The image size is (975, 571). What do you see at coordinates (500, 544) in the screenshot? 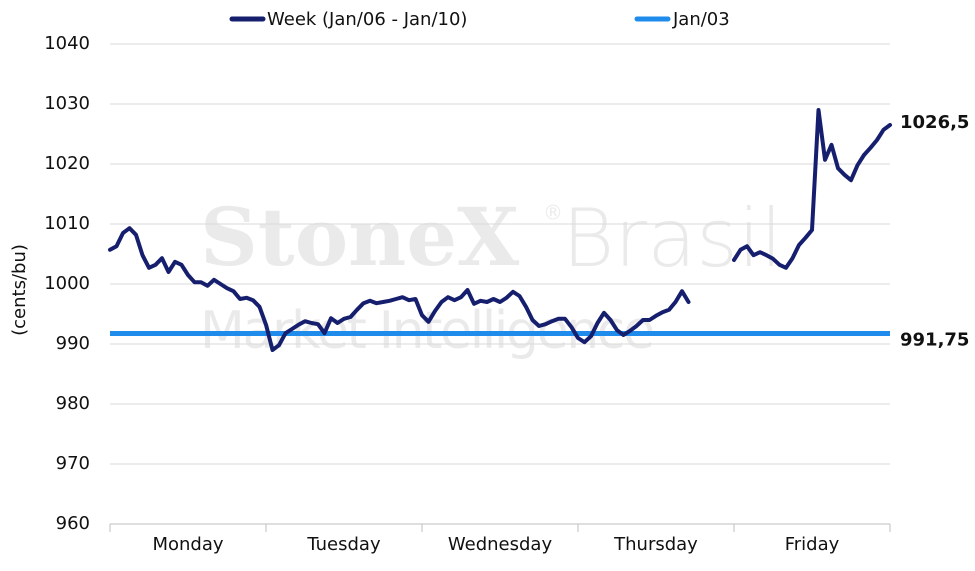
I see `x-tick-label: Wednesday` at bounding box center [500, 544].